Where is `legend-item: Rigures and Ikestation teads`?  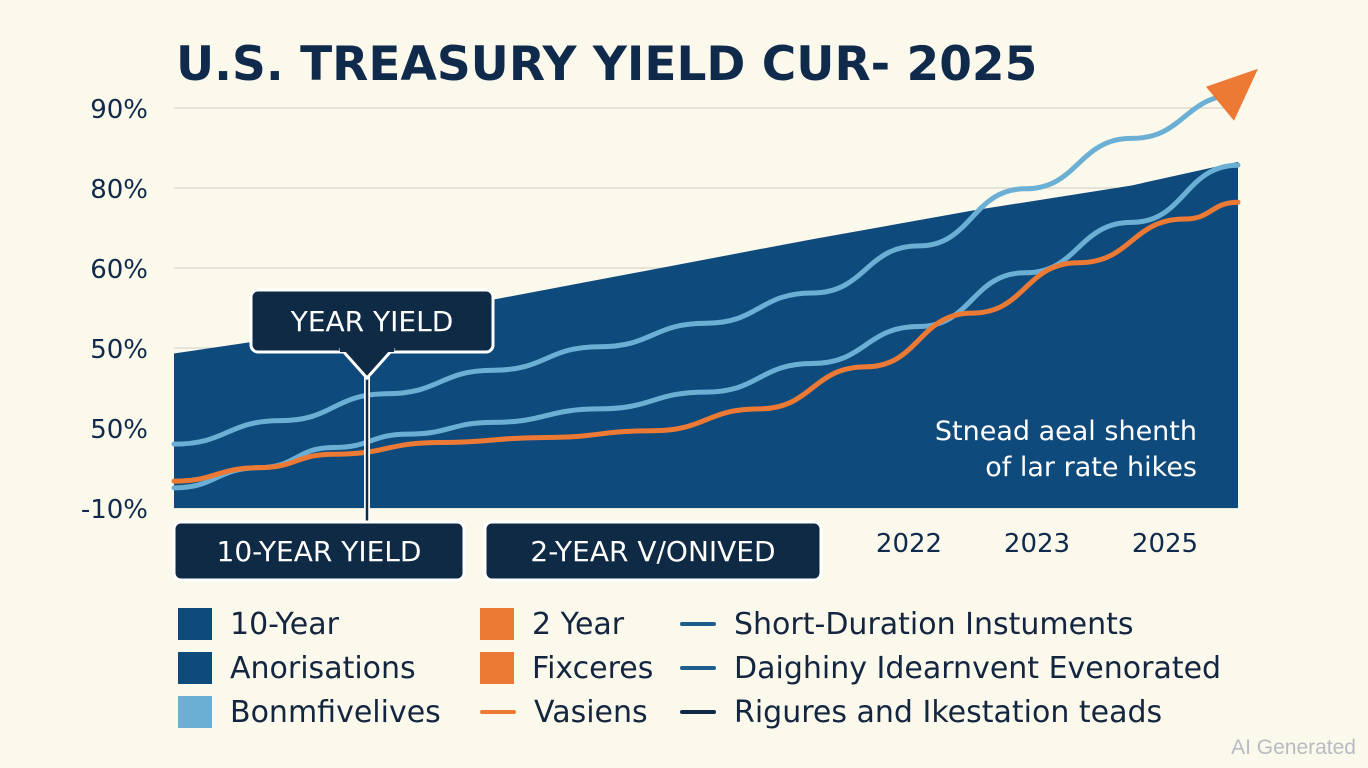 legend-item: Rigures and Ikestation teads is located at coordinates (921, 712).